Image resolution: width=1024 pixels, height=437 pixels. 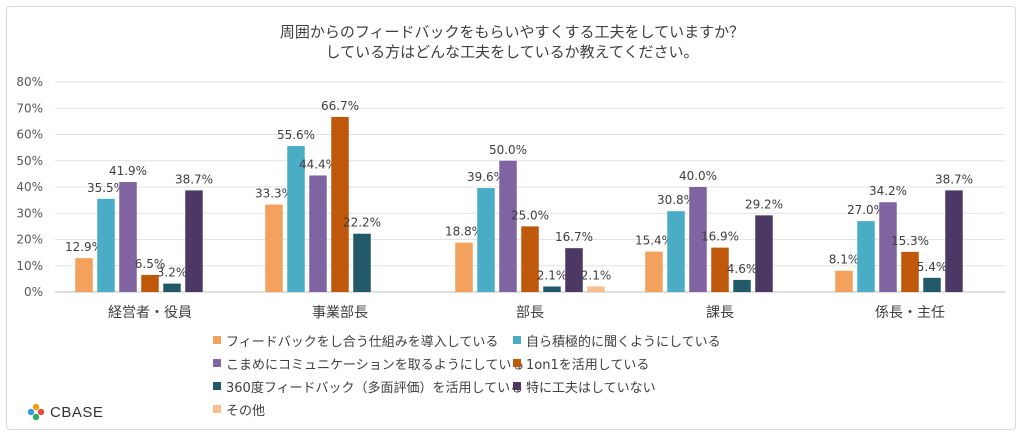 What do you see at coordinates (296, 135) in the screenshot?
I see `data-label: 55.6%` at bounding box center [296, 135].